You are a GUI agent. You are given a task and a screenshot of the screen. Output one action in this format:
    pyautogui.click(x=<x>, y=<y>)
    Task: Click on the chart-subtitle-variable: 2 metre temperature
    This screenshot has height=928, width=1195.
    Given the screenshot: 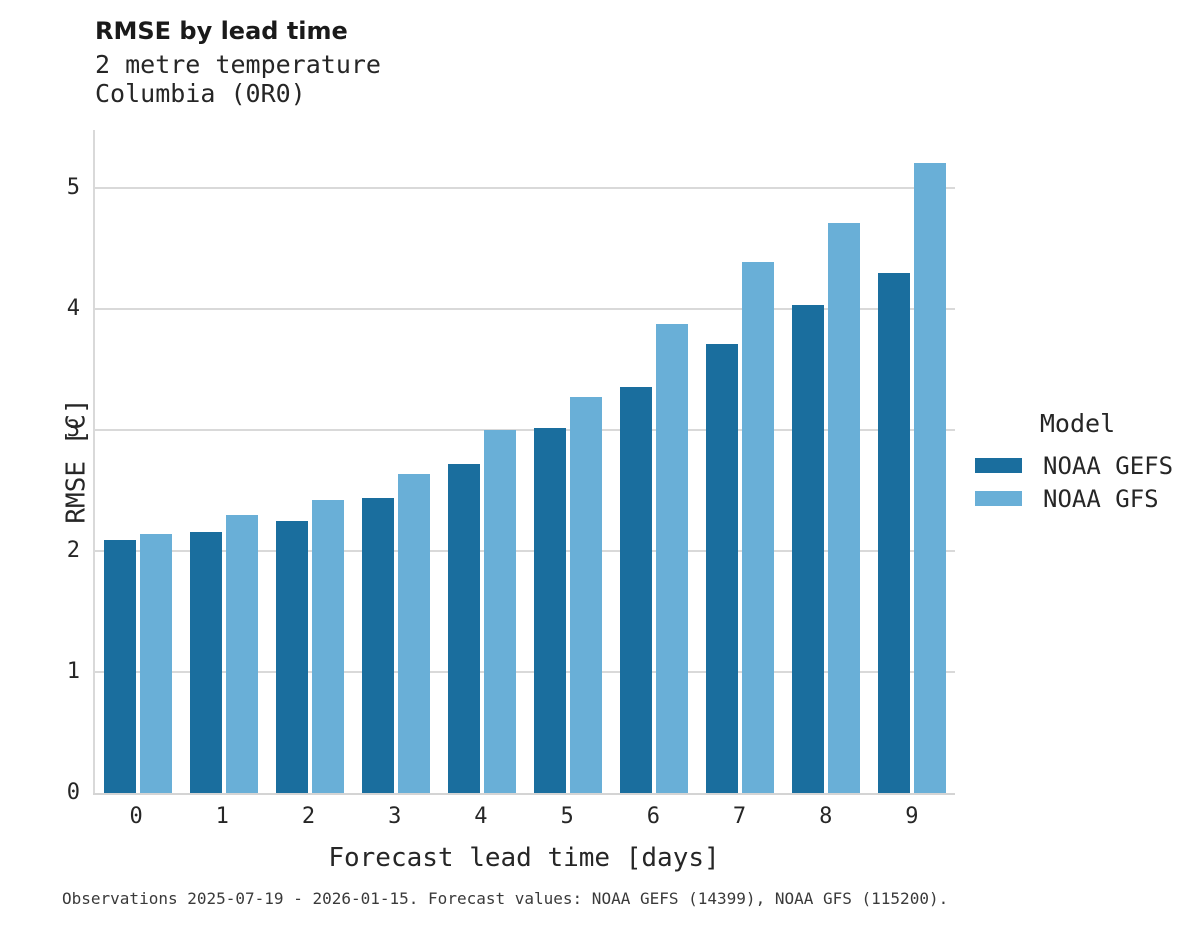 What is the action you would take?
    pyautogui.click(x=238, y=64)
    